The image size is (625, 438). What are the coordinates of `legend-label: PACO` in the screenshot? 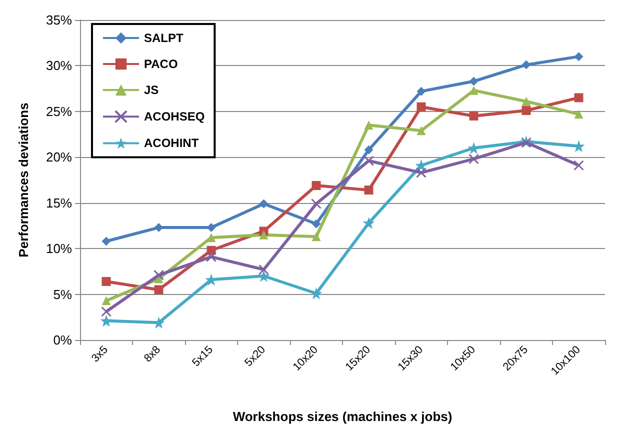 It's located at (161, 64).